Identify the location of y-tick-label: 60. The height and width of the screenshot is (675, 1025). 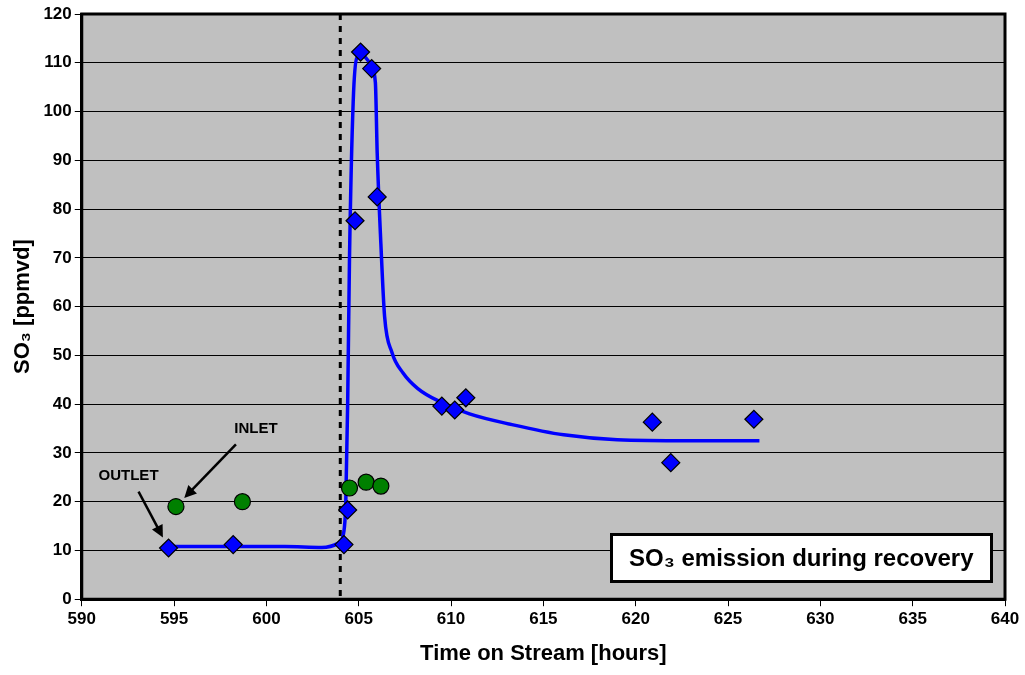
(62, 306).